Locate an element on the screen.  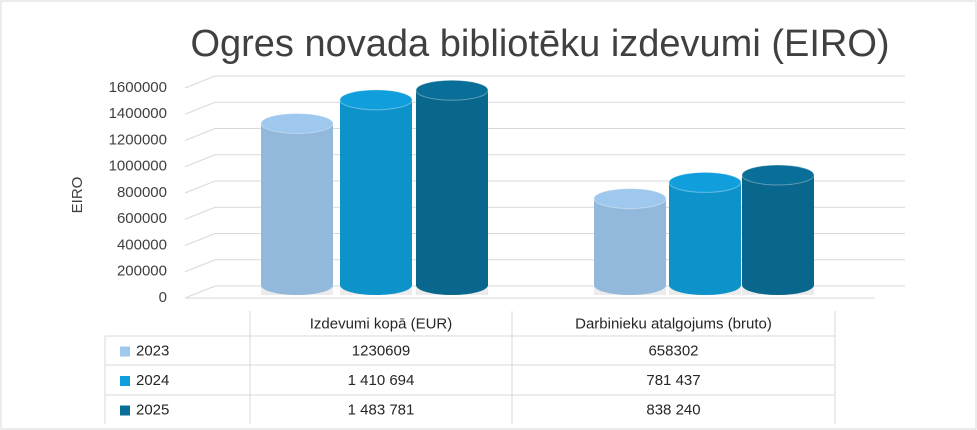
y-tick-label: 800000 is located at coordinates (142, 192).